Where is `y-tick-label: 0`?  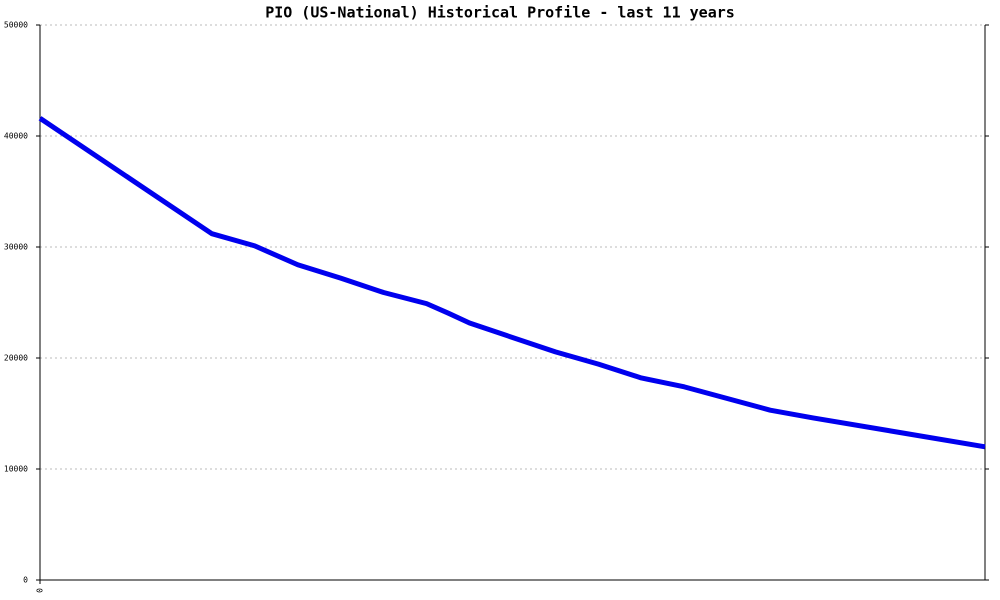
y-tick-label: 0 is located at coordinates (25, 580).